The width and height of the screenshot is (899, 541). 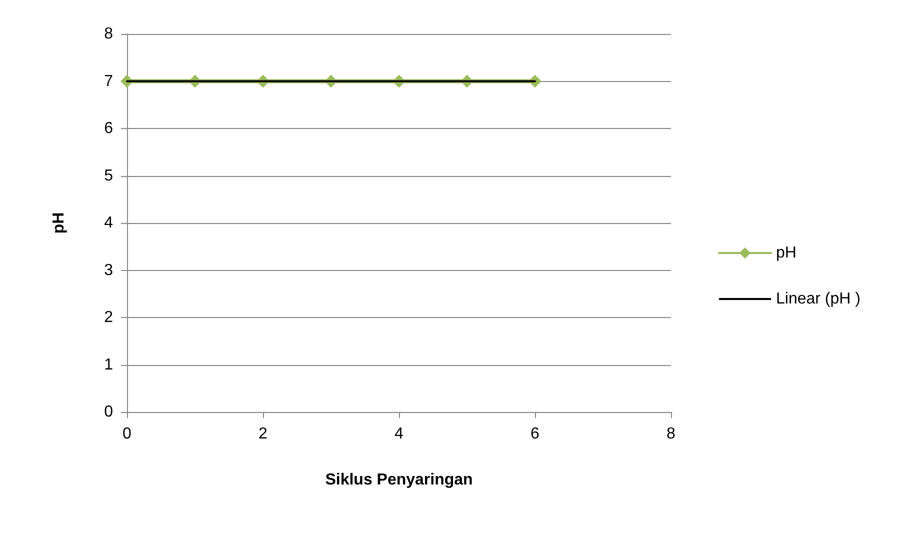 I want to click on legend-label: Linear (pH ), so click(x=818, y=299).